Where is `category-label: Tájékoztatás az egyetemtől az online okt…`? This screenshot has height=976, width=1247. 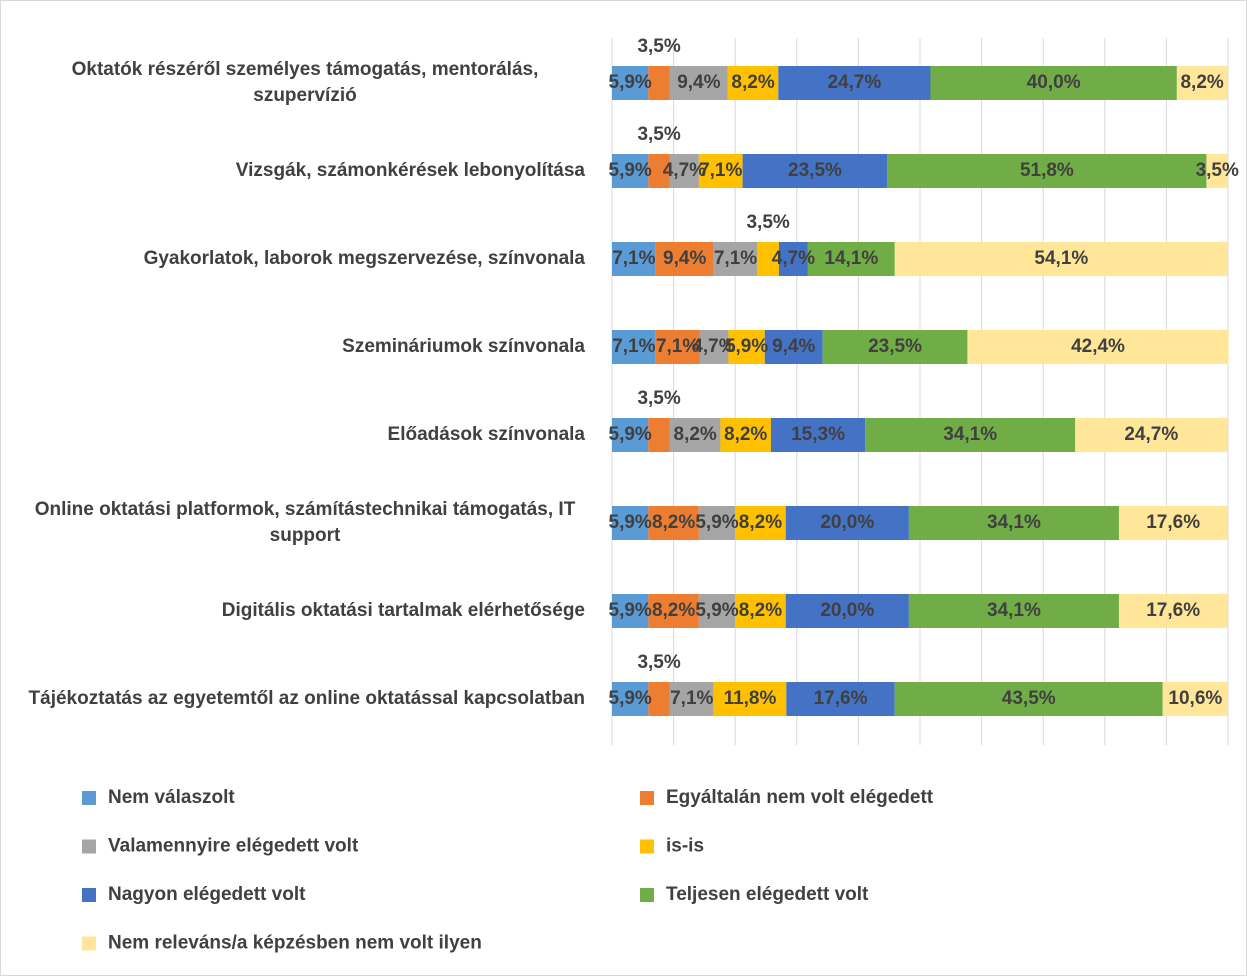 category-label: Tájékoztatás az egyetemtől az online okt… is located at coordinates (306, 698).